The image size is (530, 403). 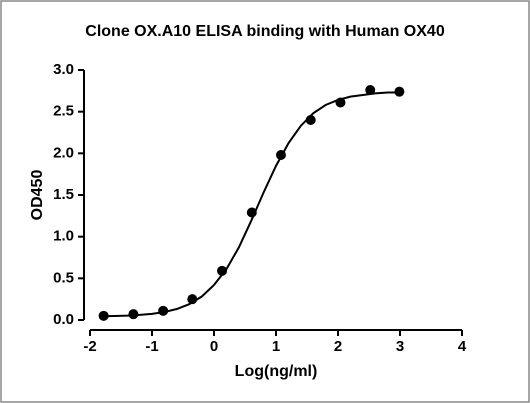 I want to click on x-tick-label: -2, so click(x=89, y=346).